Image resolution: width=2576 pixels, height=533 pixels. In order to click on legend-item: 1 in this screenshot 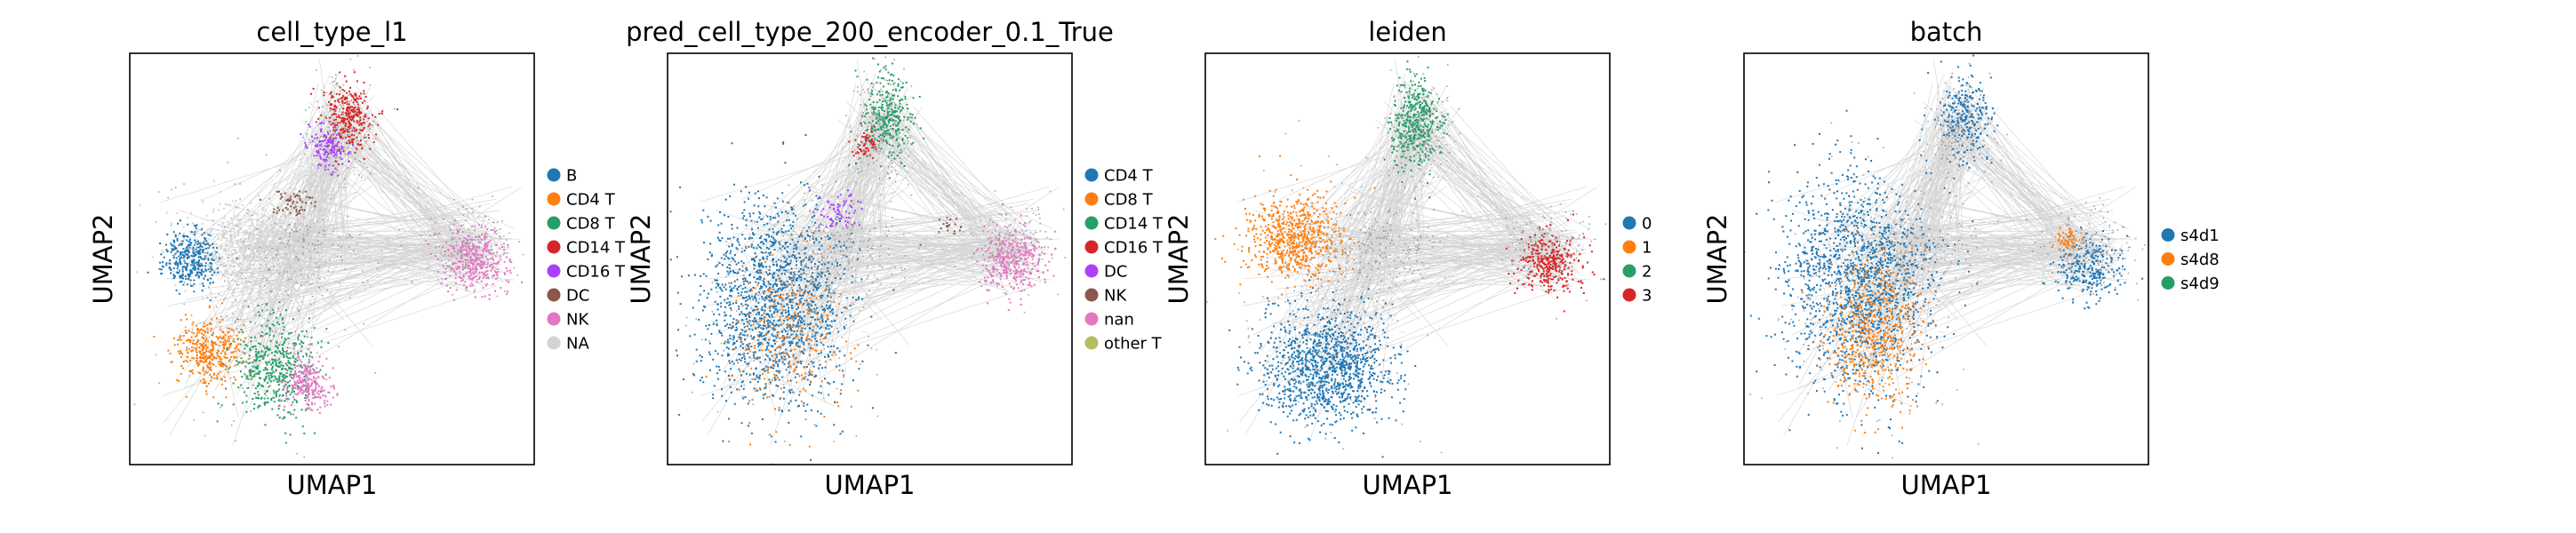, I will do `click(1637, 248)`.